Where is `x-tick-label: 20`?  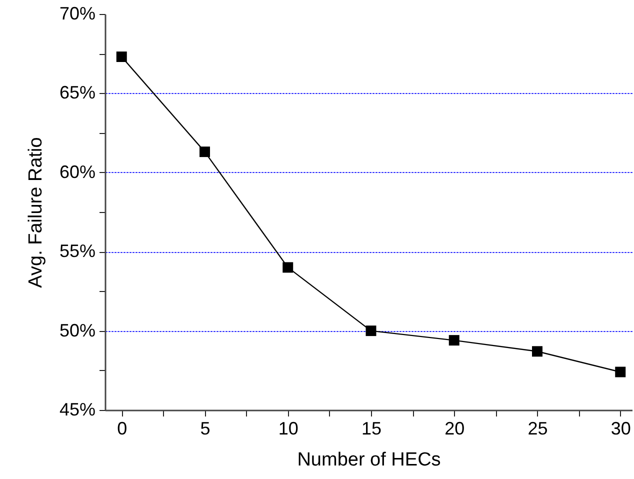 x-tick-label: 20 is located at coordinates (454, 428).